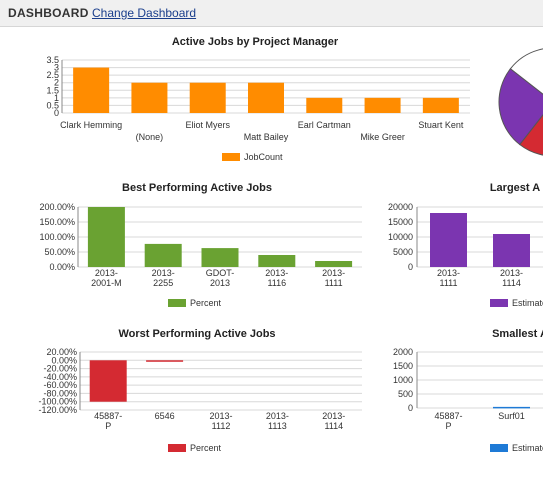 Image resolution: width=543 pixels, height=480 pixels. Describe the element at coordinates (57, 402) in the screenshot. I see `y-tick-label: -100.00%` at that location.